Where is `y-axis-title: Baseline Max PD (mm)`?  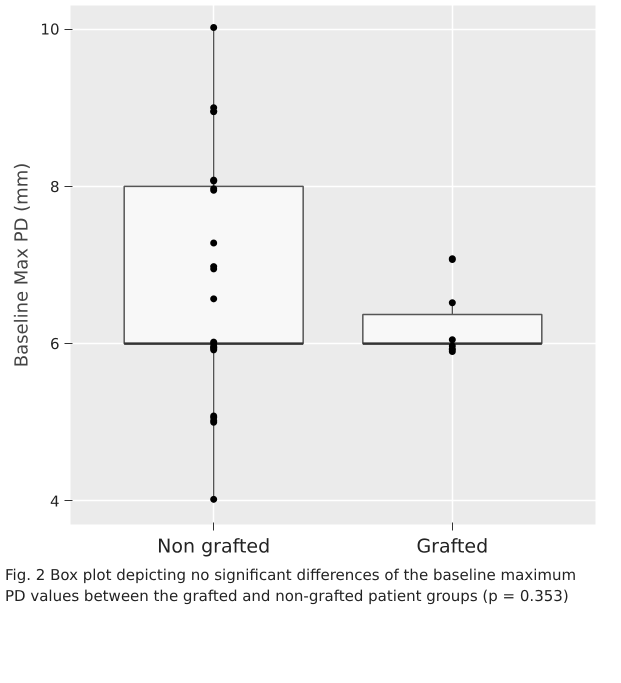
y-axis-title: Baseline Max PD (mm) is located at coordinates (21, 265).